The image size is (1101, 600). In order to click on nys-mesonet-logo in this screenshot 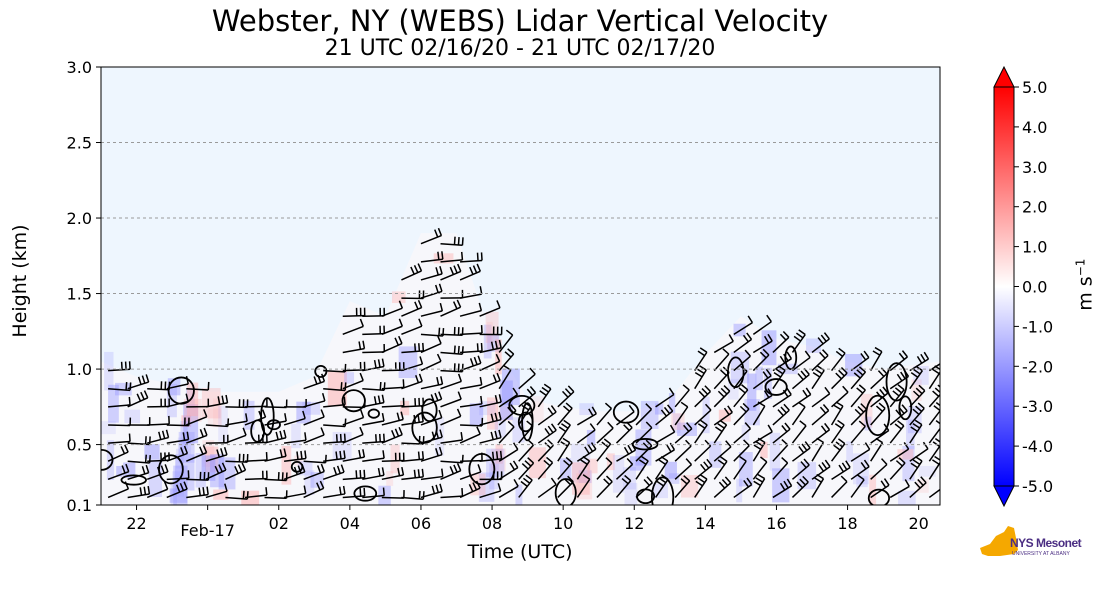, I will do `click(1029, 545)`.